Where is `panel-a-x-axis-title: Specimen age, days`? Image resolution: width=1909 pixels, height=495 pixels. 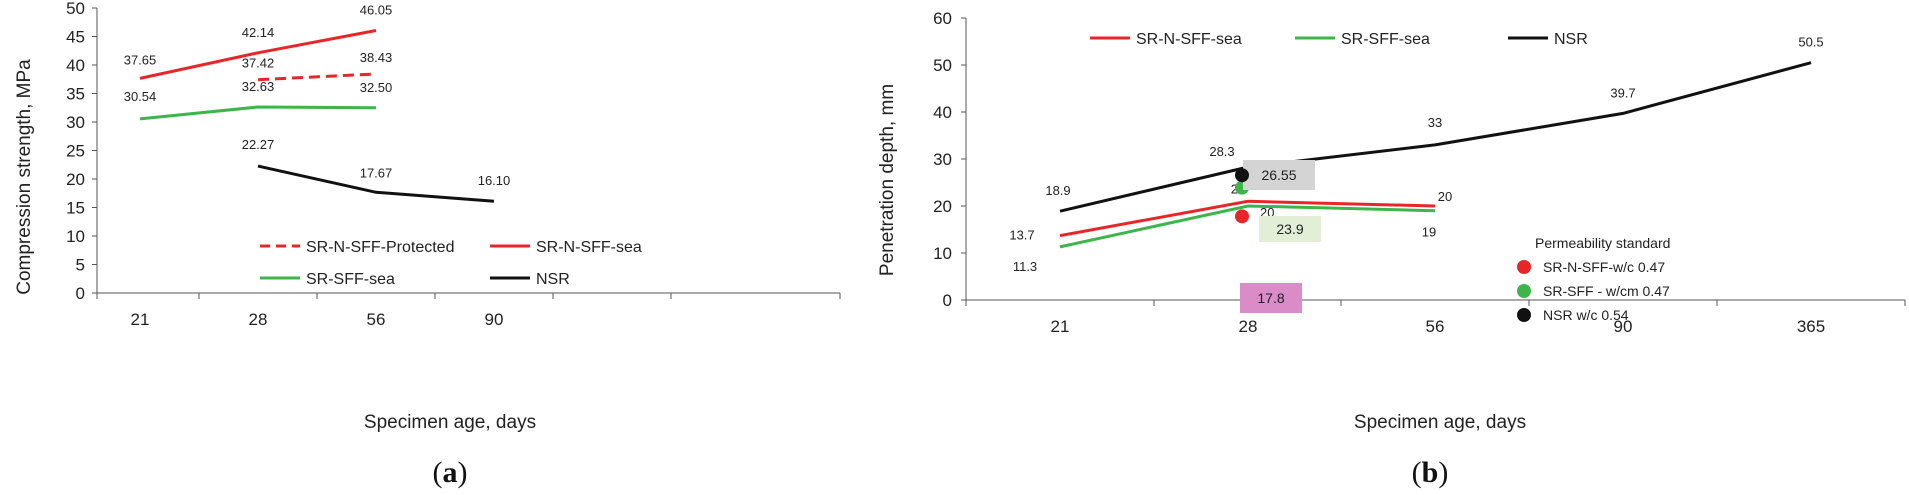 panel-a-x-axis-title: Specimen age, days is located at coordinates (450, 422).